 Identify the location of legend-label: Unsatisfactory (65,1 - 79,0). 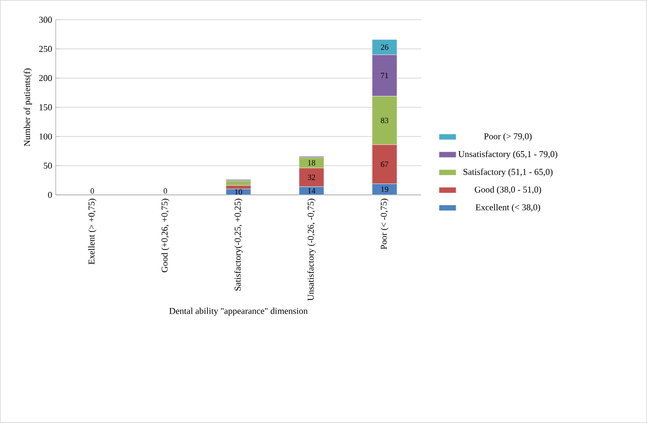
(508, 155).